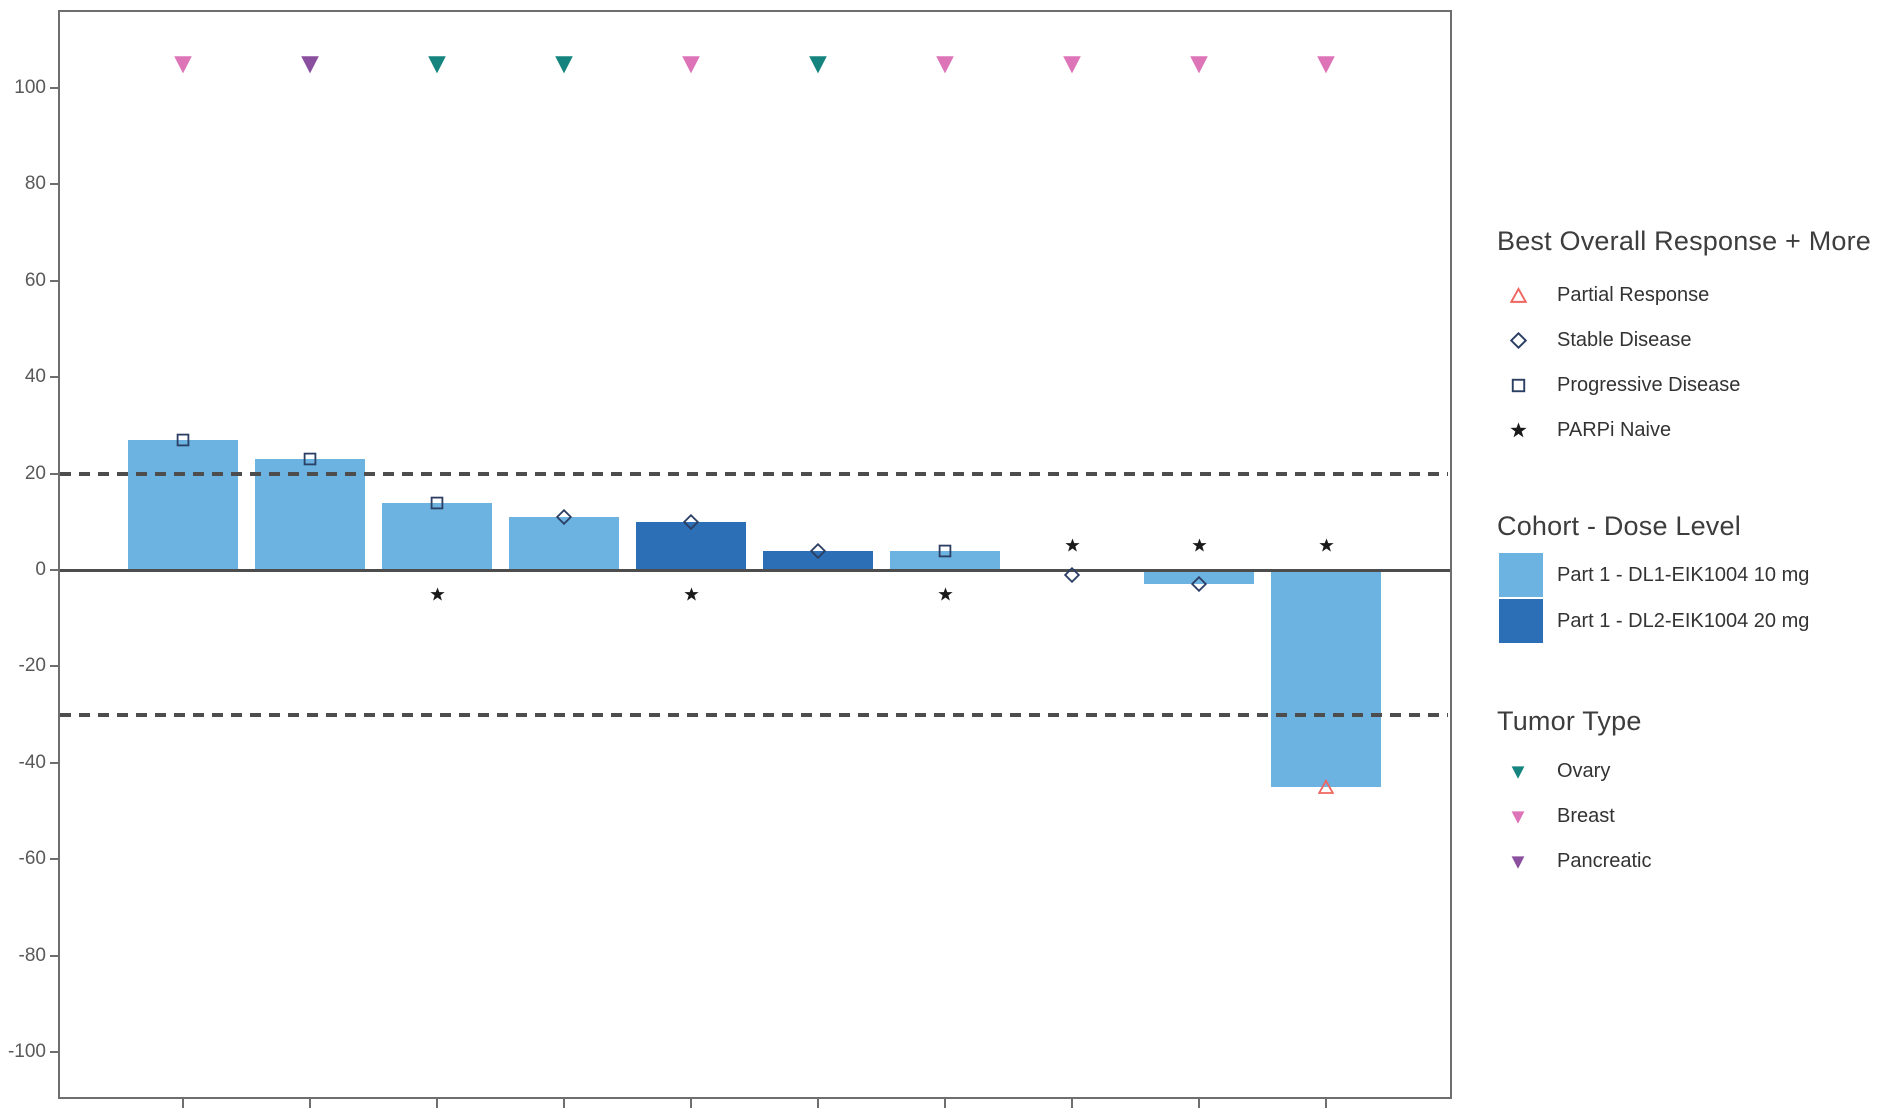  What do you see at coordinates (1614, 430) in the screenshot?
I see `legend-item-parpi-naive-label: PARPi Naive` at bounding box center [1614, 430].